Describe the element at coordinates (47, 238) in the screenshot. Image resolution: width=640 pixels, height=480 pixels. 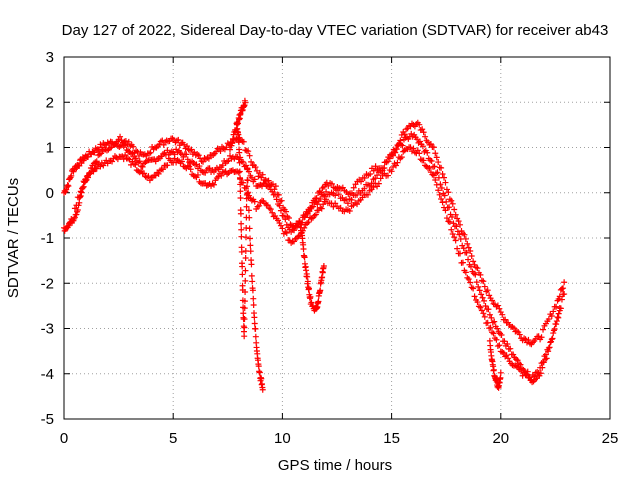
I see `y-tick-label: -1` at that location.